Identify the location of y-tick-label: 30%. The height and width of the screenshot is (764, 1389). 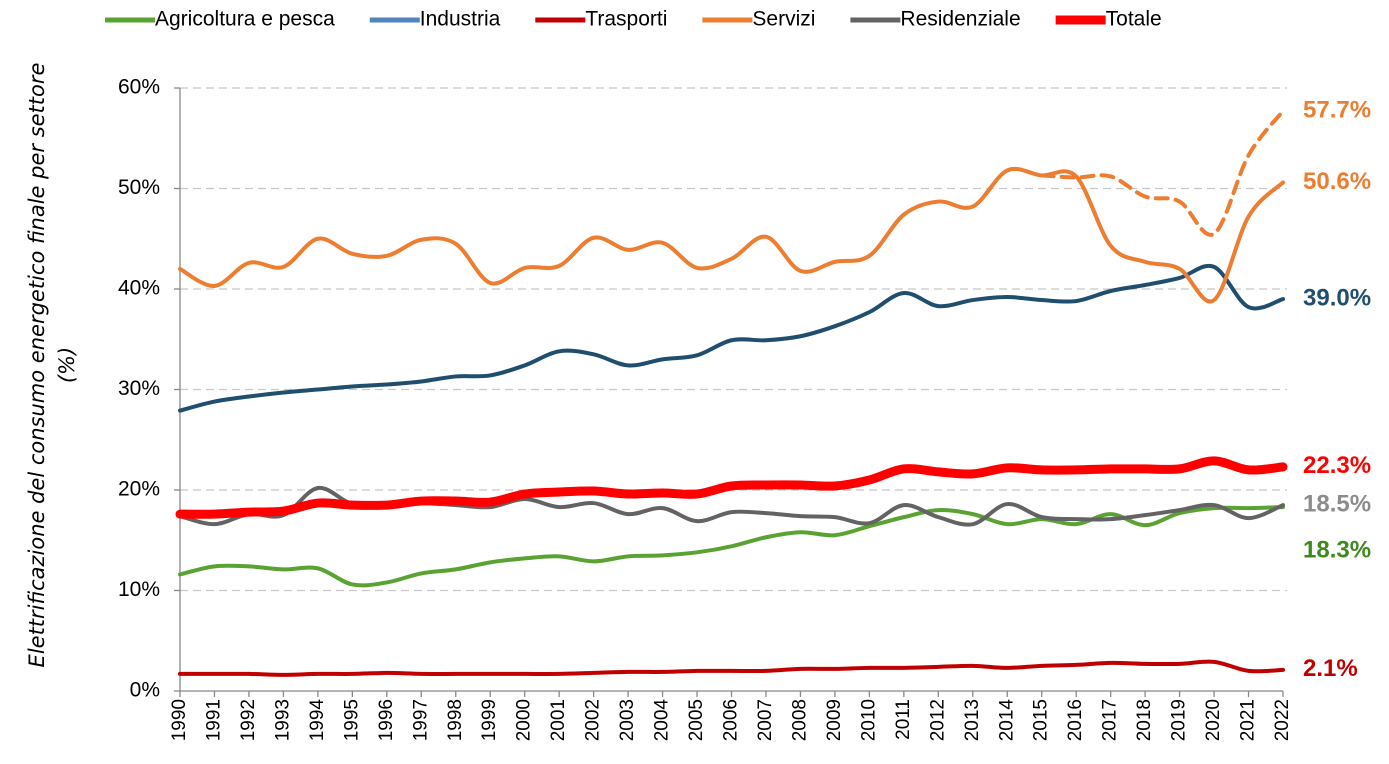
(139, 388).